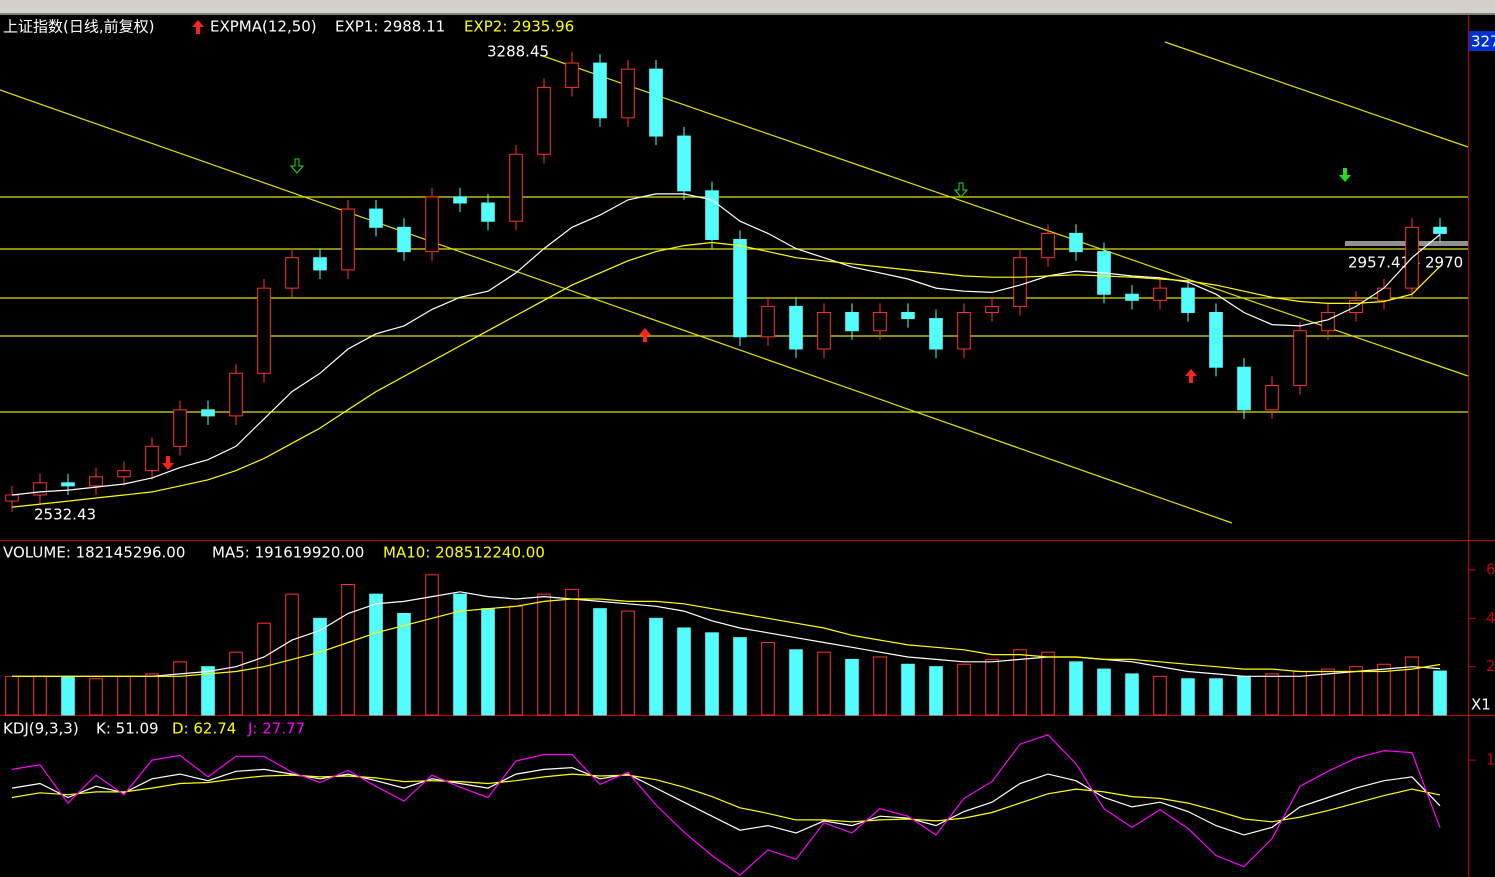 The height and width of the screenshot is (877, 1495). What do you see at coordinates (1490, 618) in the screenshot?
I see `y-tick-label: 4` at bounding box center [1490, 618].